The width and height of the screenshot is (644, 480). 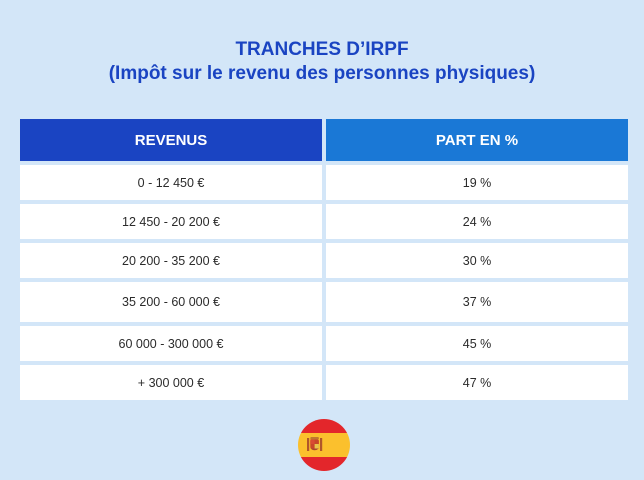 What do you see at coordinates (477, 182) in the screenshot?
I see `cell-part: 19 %` at bounding box center [477, 182].